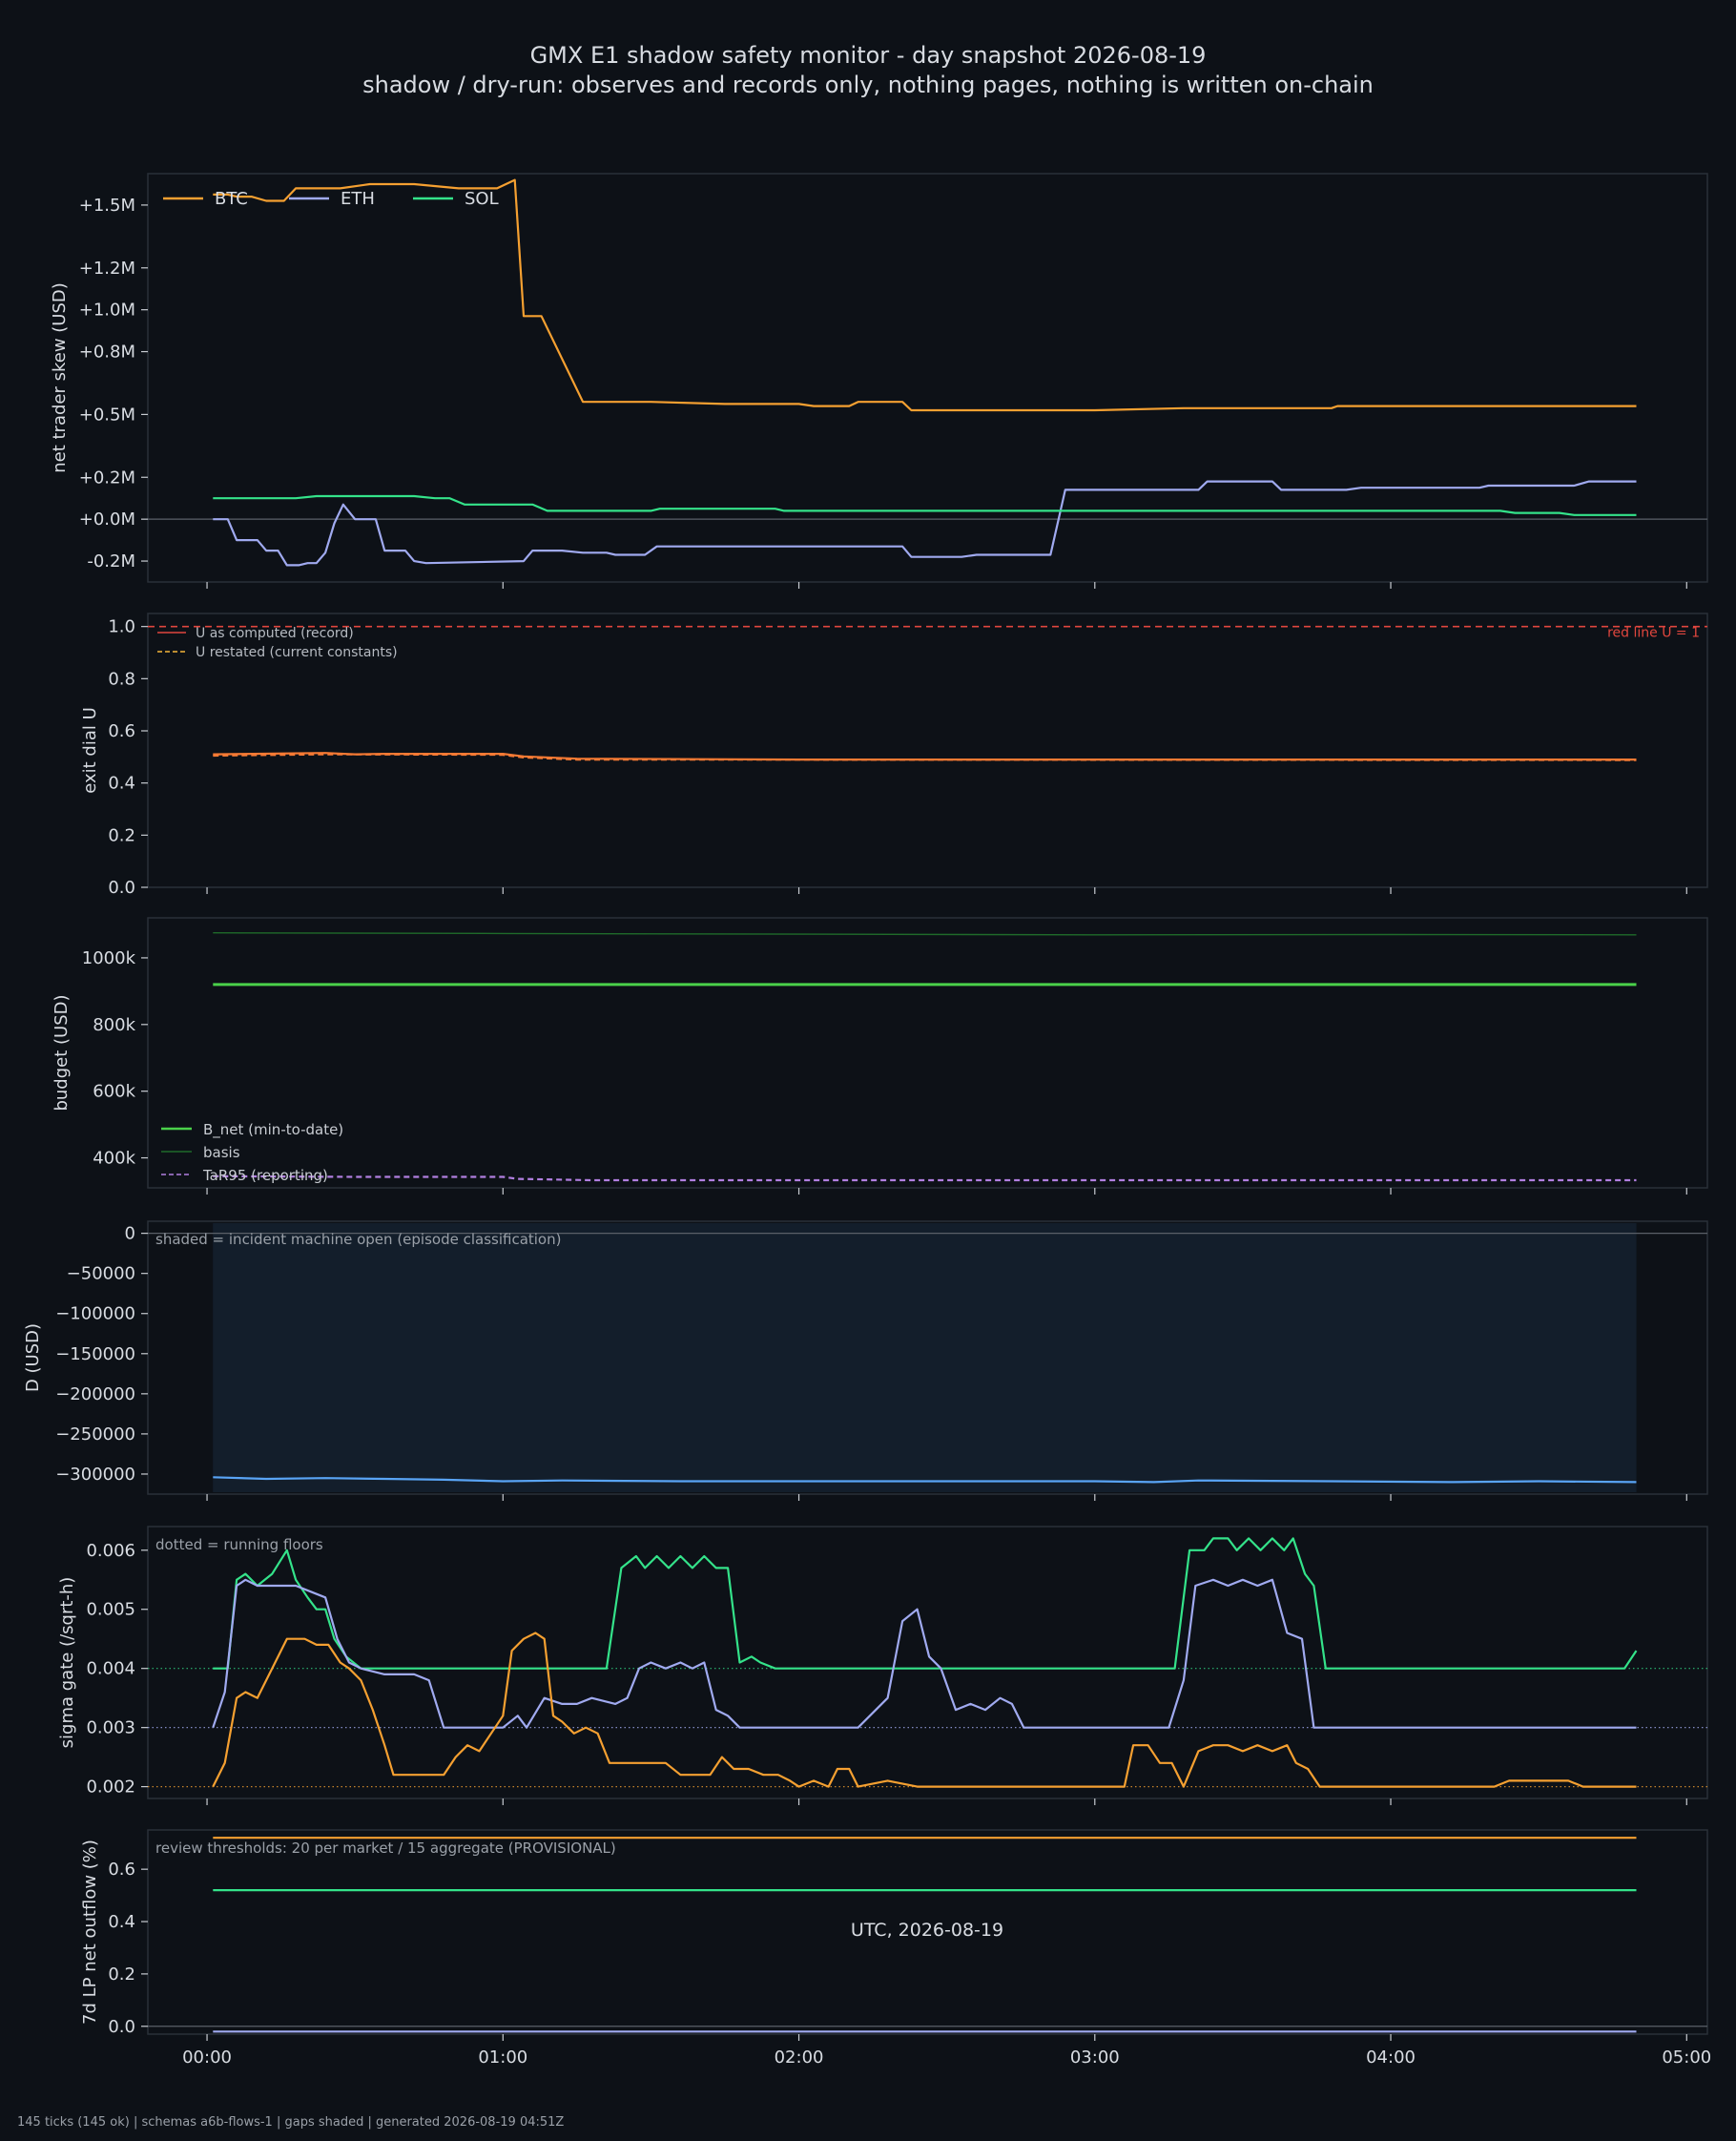 The width and height of the screenshot is (1736, 2141). I want to click on y-tick-label: 1000k, so click(109, 958).